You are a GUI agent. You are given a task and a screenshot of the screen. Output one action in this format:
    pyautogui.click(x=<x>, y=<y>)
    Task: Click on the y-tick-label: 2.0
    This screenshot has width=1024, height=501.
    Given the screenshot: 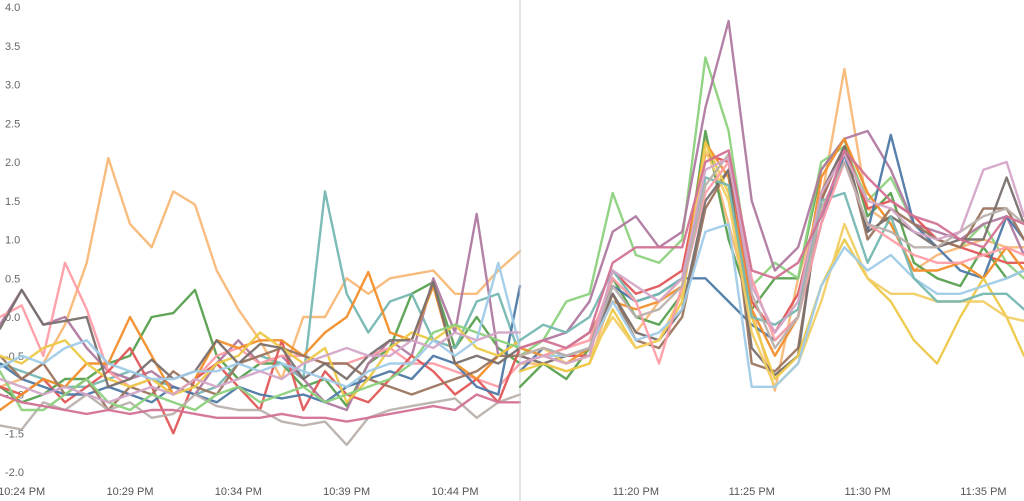 What is the action you would take?
    pyautogui.click(x=12, y=163)
    